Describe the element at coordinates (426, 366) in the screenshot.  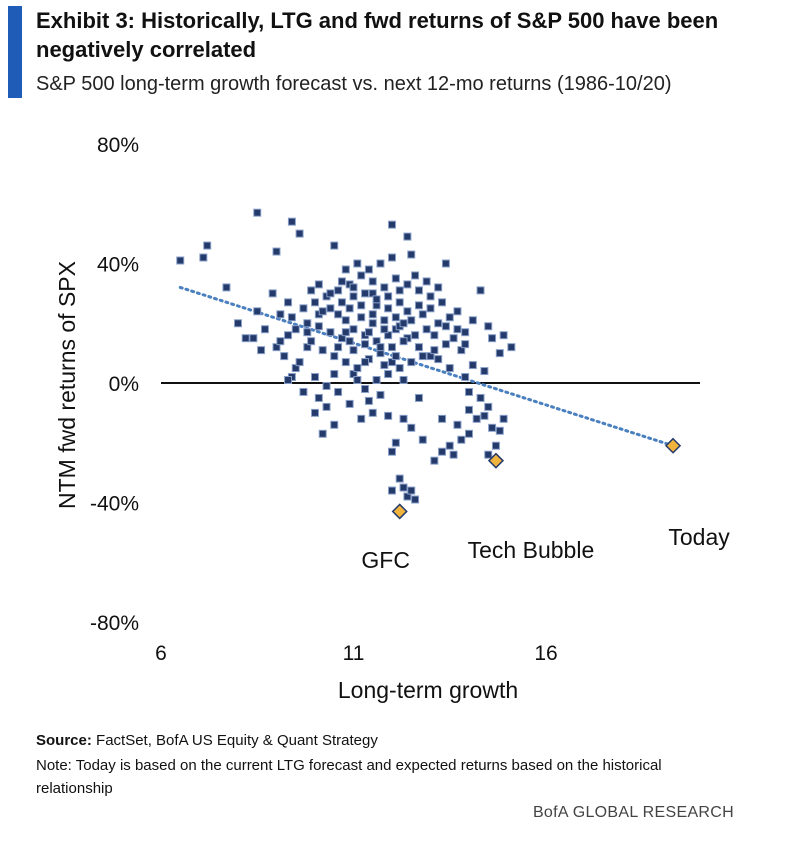
I see `trendline` at that location.